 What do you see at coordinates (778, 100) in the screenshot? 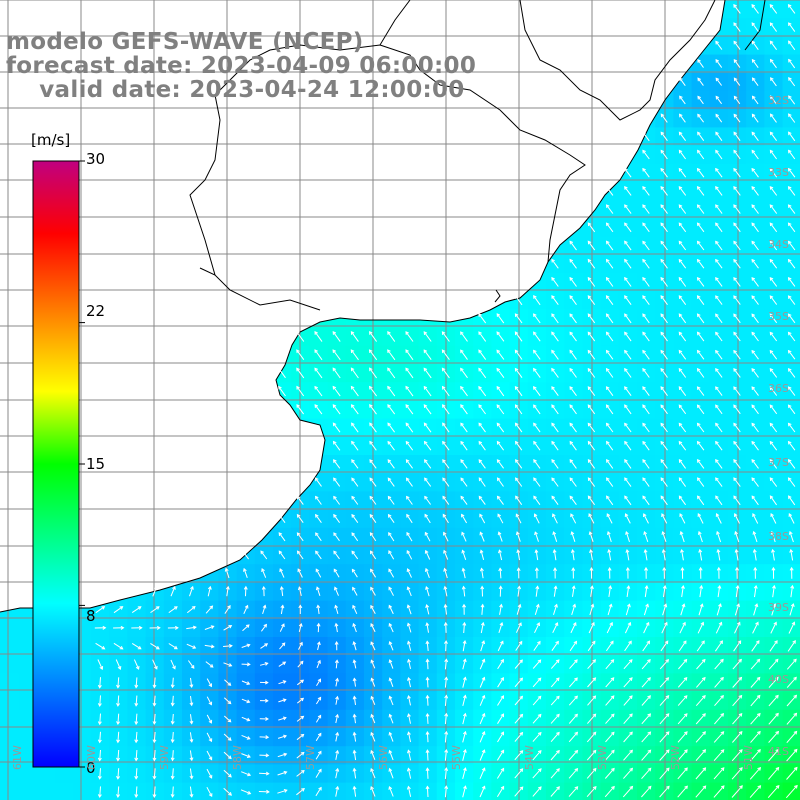
I see `lat-label: 32S` at bounding box center [778, 100].